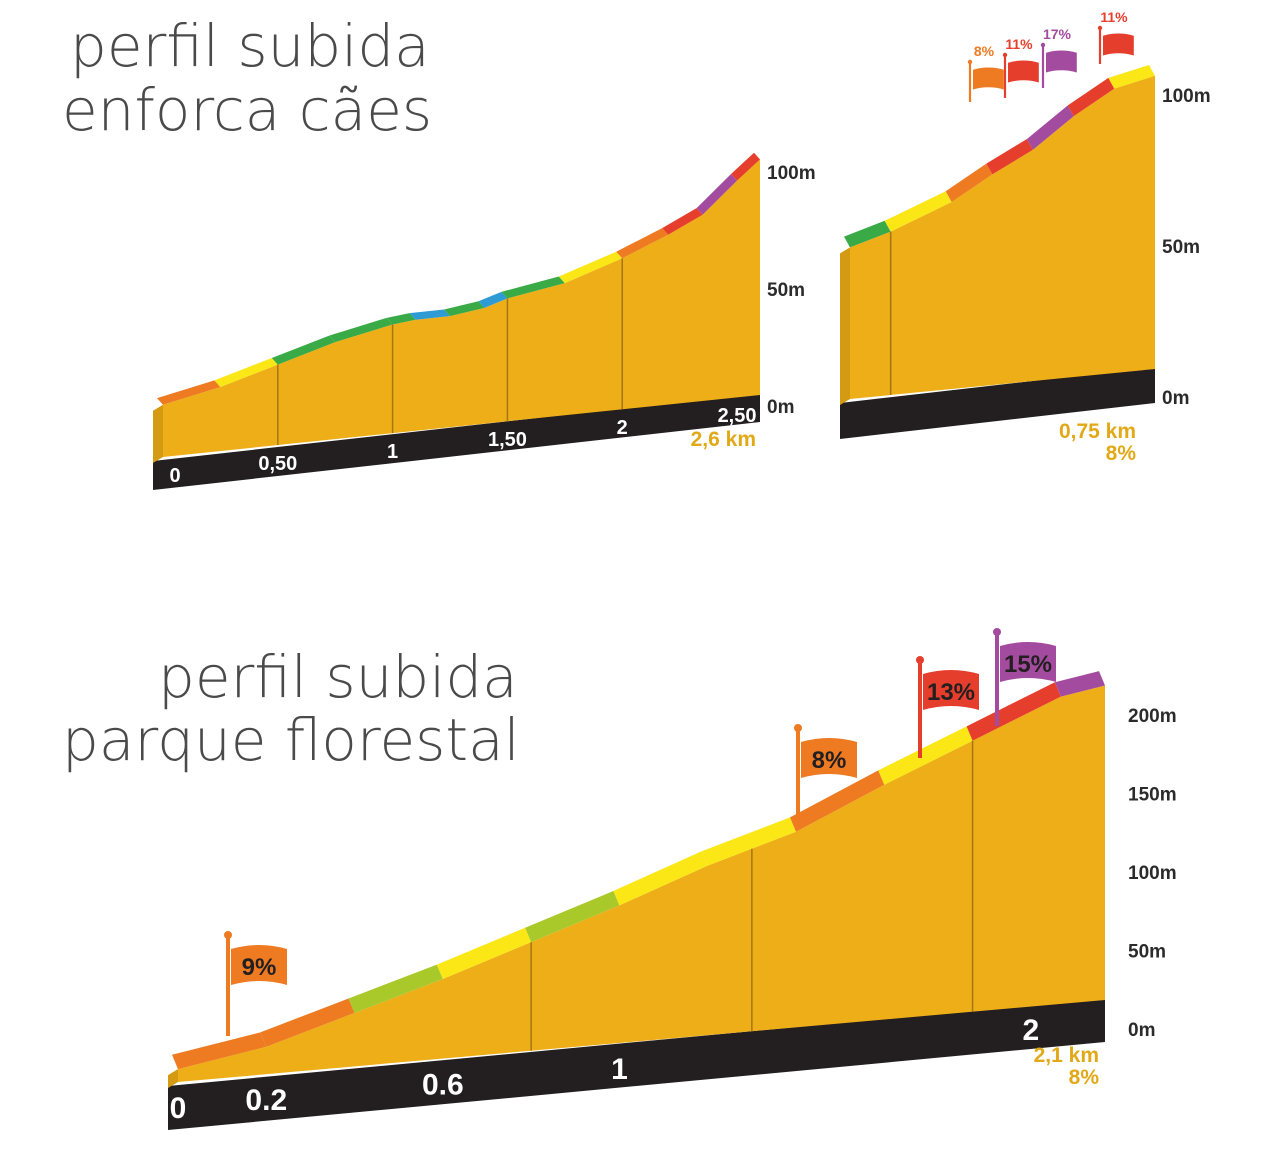 Image resolution: width=1279 pixels, height=1151 pixels. What do you see at coordinates (250, 46) in the screenshot?
I see `chart-title-enforca-line1: perfil subida` at bounding box center [250, 46].